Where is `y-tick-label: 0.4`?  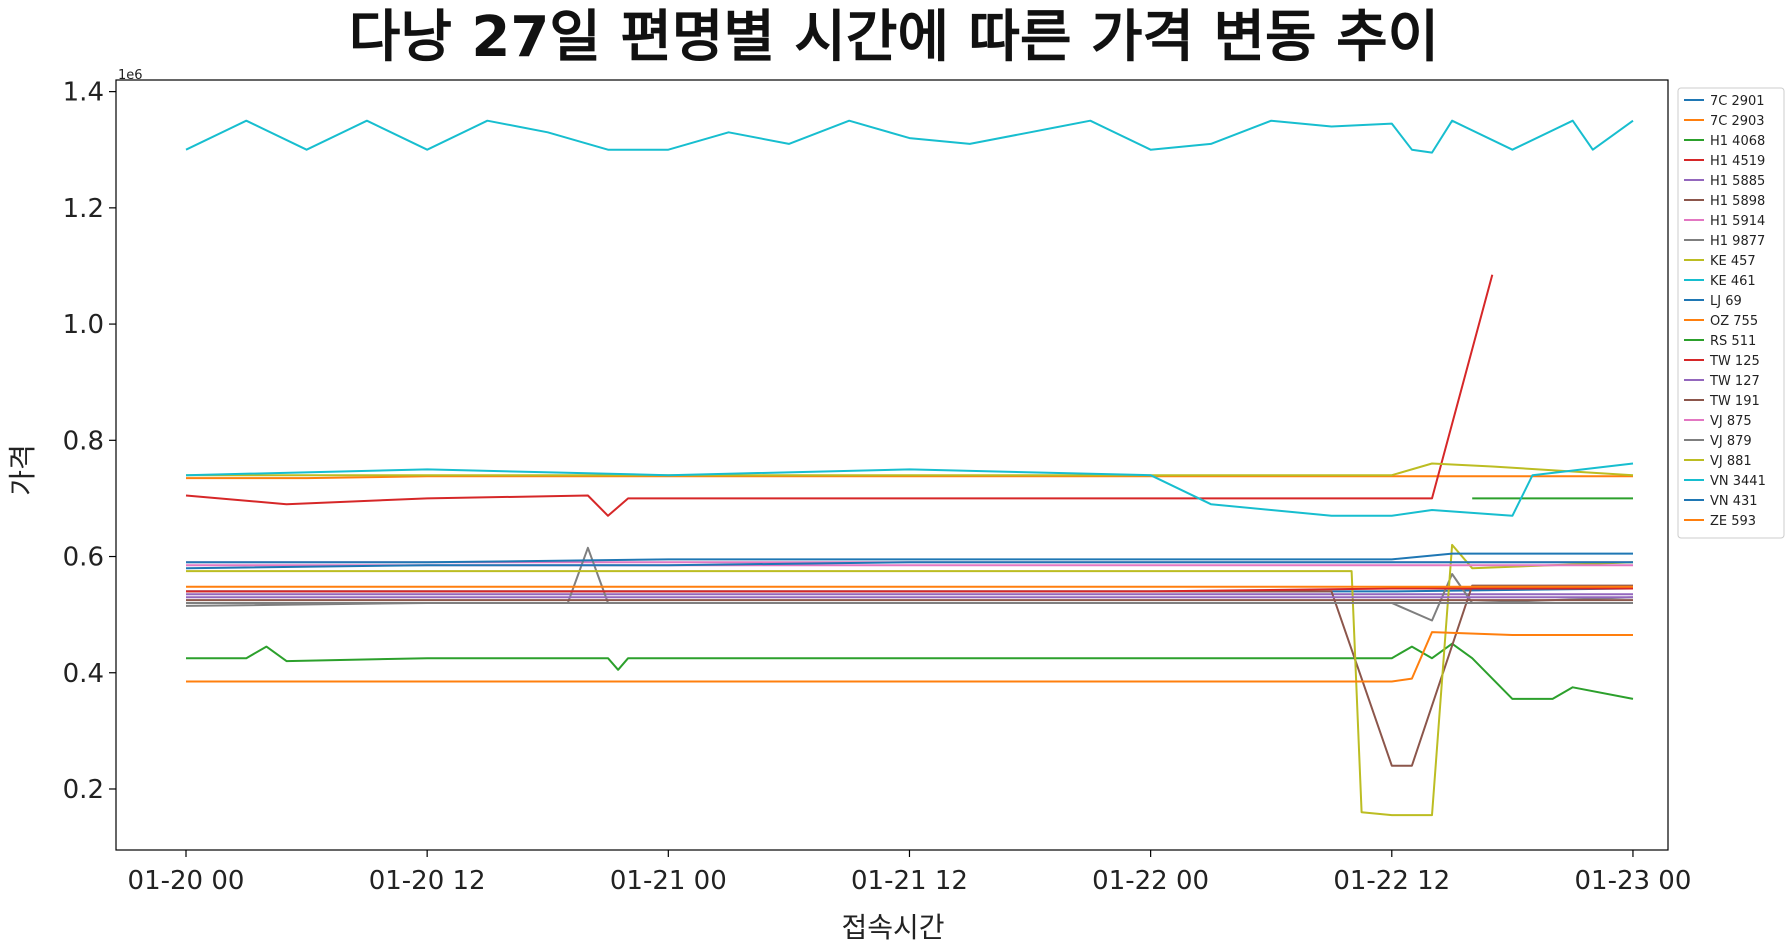 y-tick-label: 0.4 is located at coordinates (83, 674).